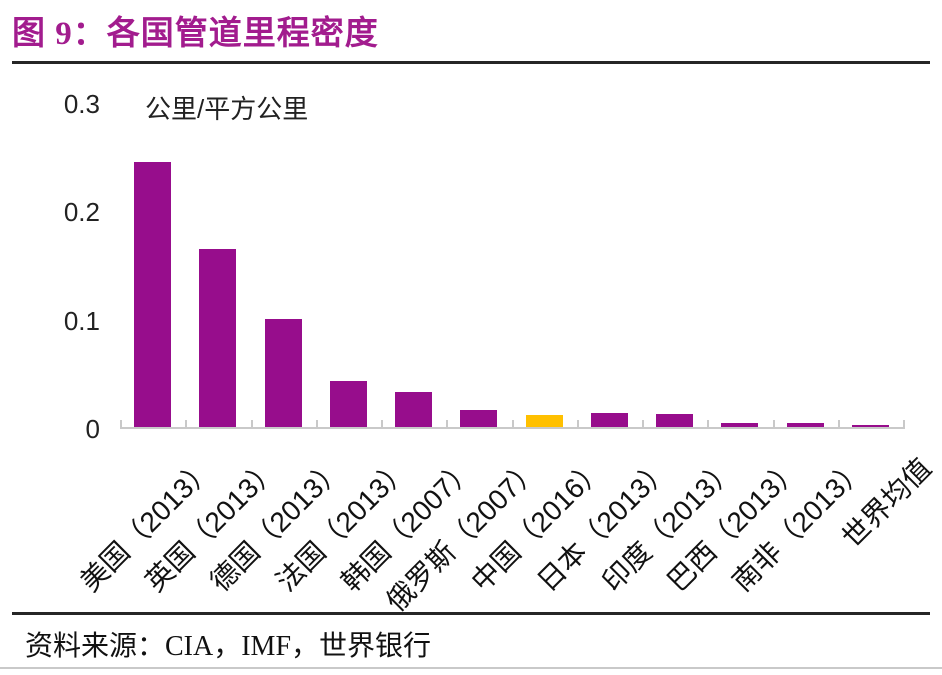 This screenshot has width=942, height=675. What do you see at coordinates (81, 212) in the screenshot?
I see `y-axis-tick-label: 0.2` at bounding box center [81, 212].